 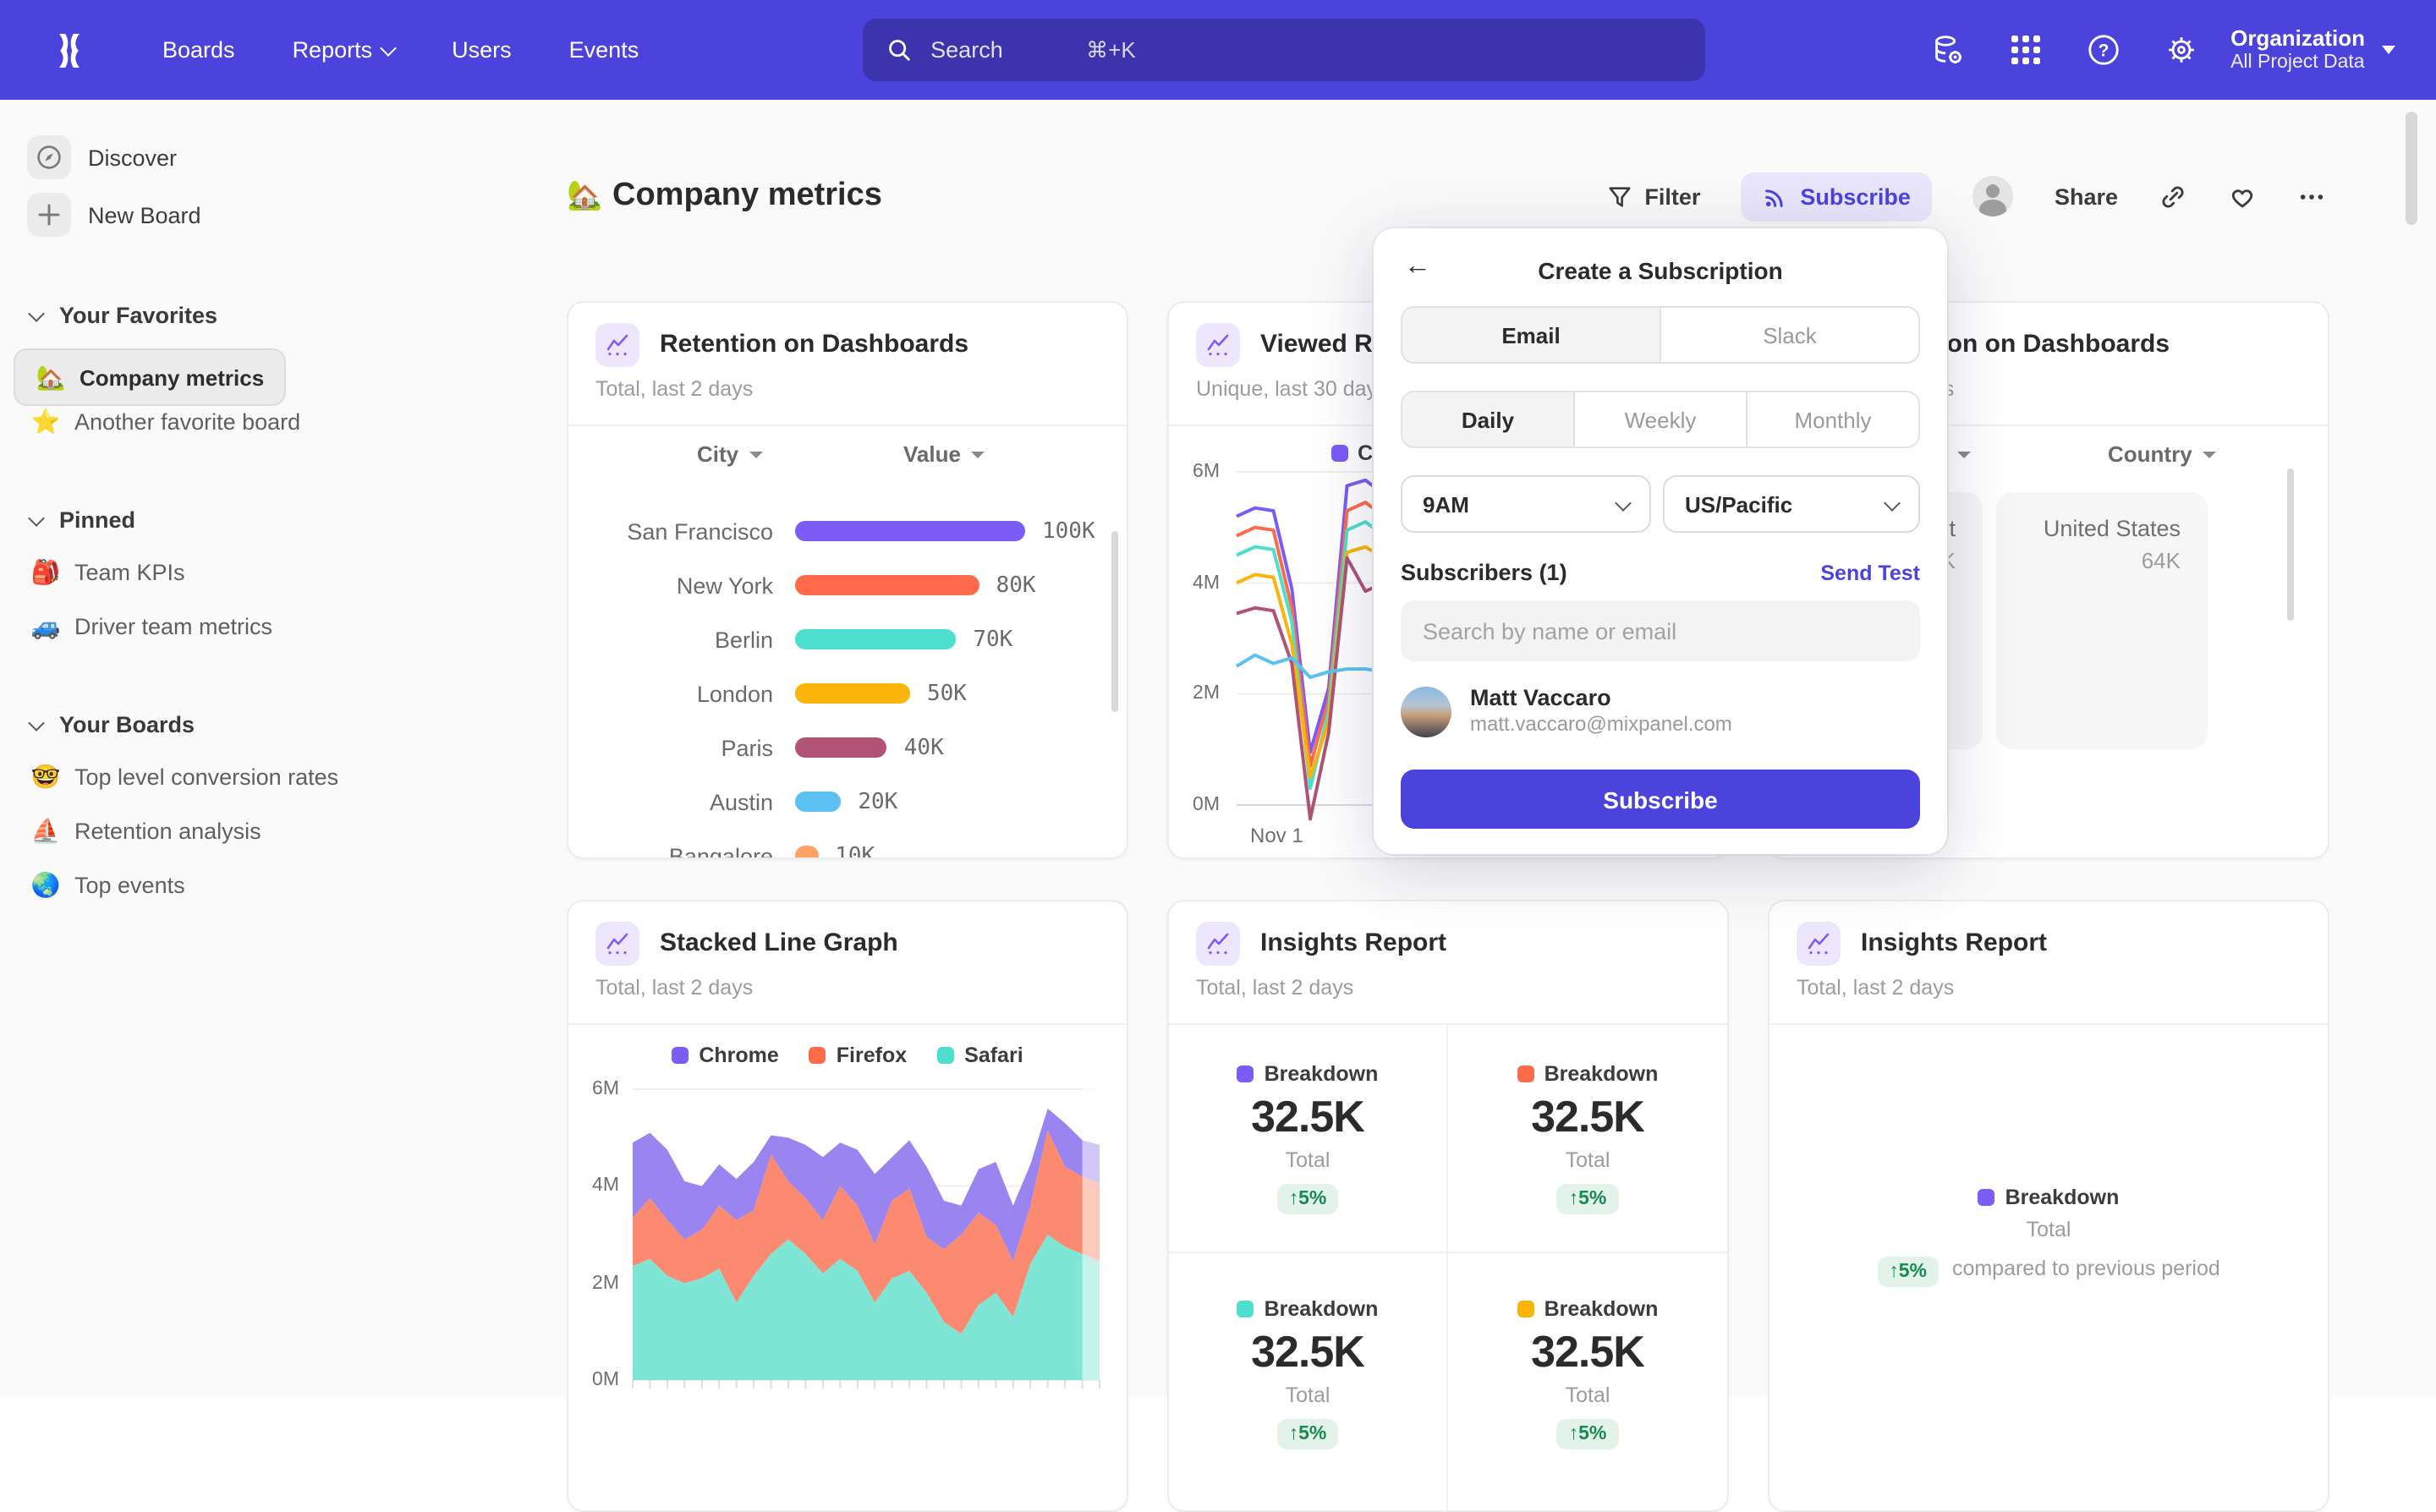 I want to click on creator-avatar, so click(x=1993, y=196).